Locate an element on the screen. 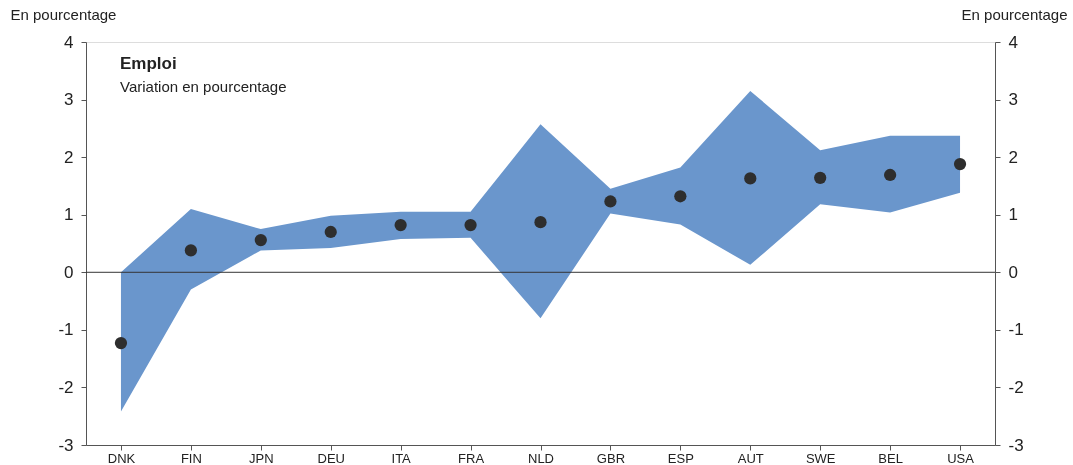 The width and height of the screenshot is (1073, 465). x-tick-label: ESP is located at coordinates (680, 457).